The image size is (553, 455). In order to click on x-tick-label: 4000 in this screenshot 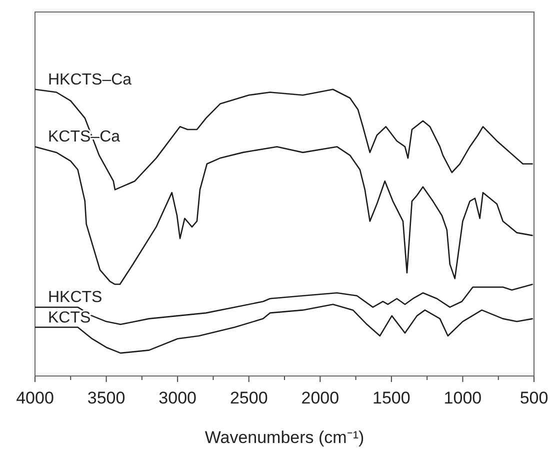, I will do `click(35, 398)`.